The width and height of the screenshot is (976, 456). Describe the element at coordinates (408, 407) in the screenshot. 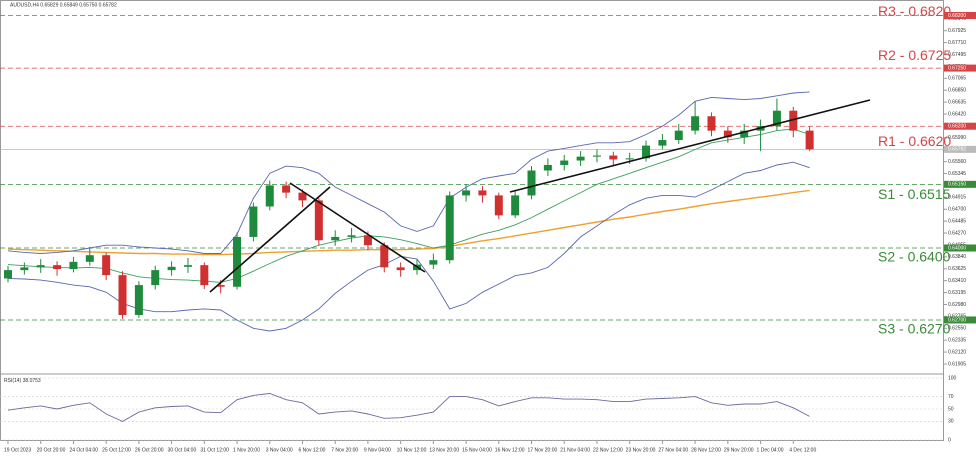

I see `rsi-line` at that location.